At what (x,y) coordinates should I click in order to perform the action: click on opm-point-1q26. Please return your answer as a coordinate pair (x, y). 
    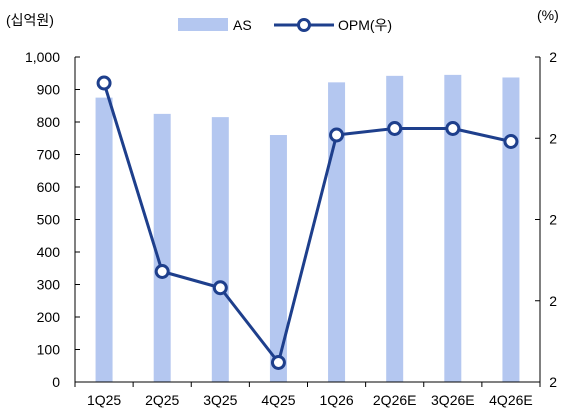
    Looking at the image, I should click on (337, 135).